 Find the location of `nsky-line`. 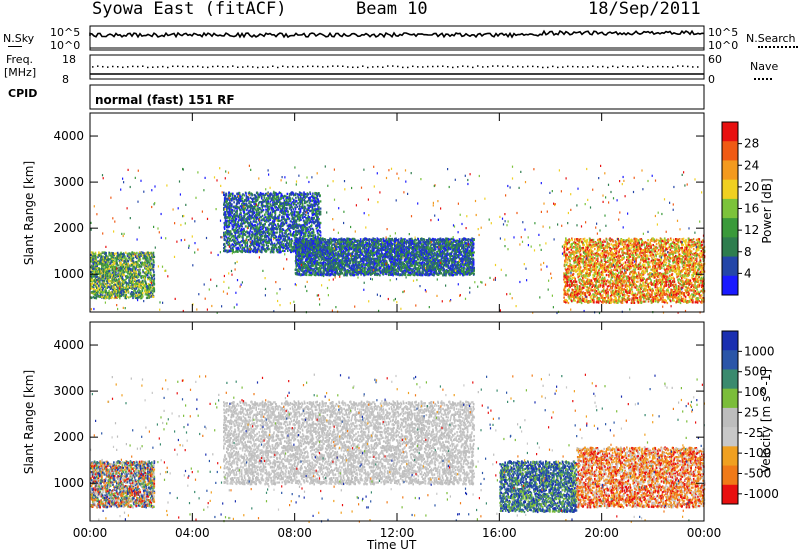

nsky-line is located at coordinates (397, 34).